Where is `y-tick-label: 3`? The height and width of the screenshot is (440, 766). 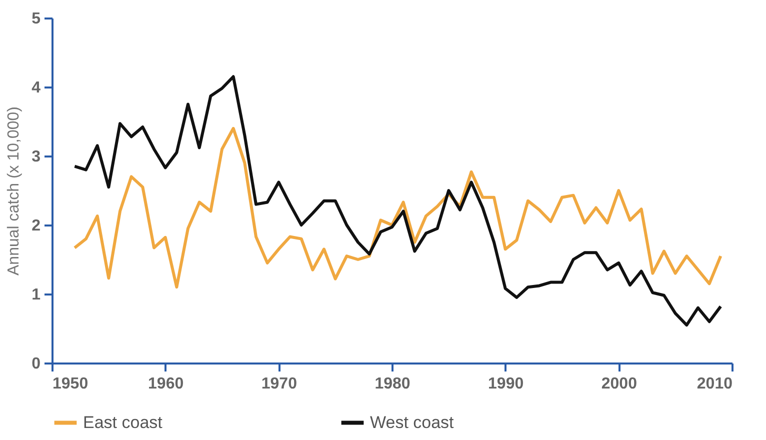
y-tick-label: 3 is located at coordinates (36, 157).